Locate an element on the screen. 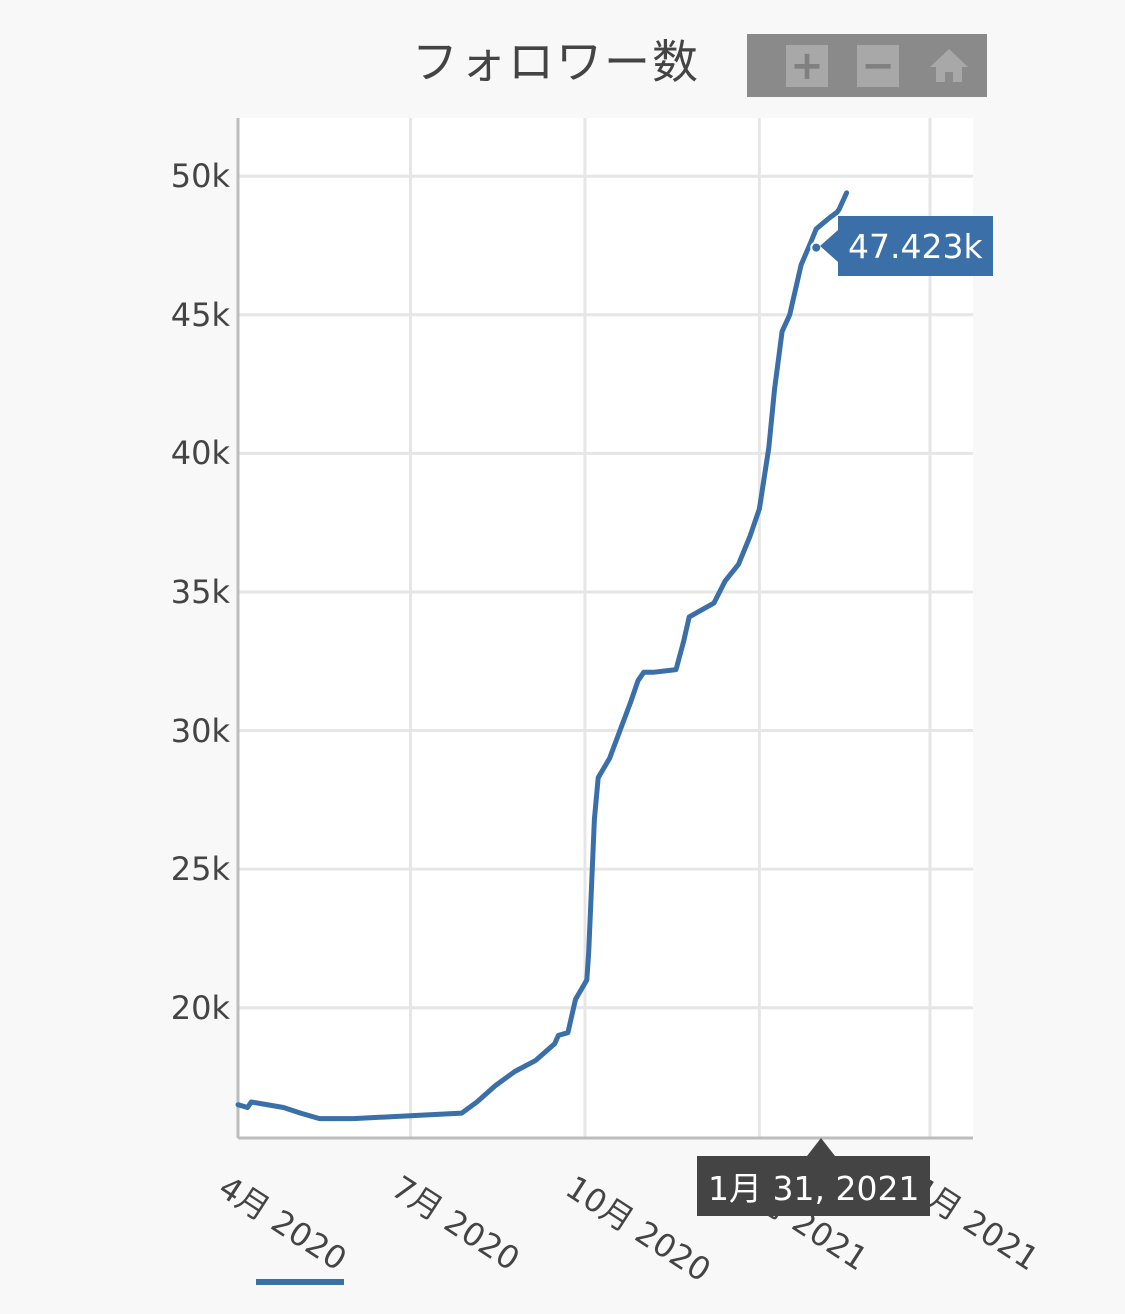 This screenshot has height=1314, width=1125. chart-toolbar: + − is located at coordinates (867, 65).